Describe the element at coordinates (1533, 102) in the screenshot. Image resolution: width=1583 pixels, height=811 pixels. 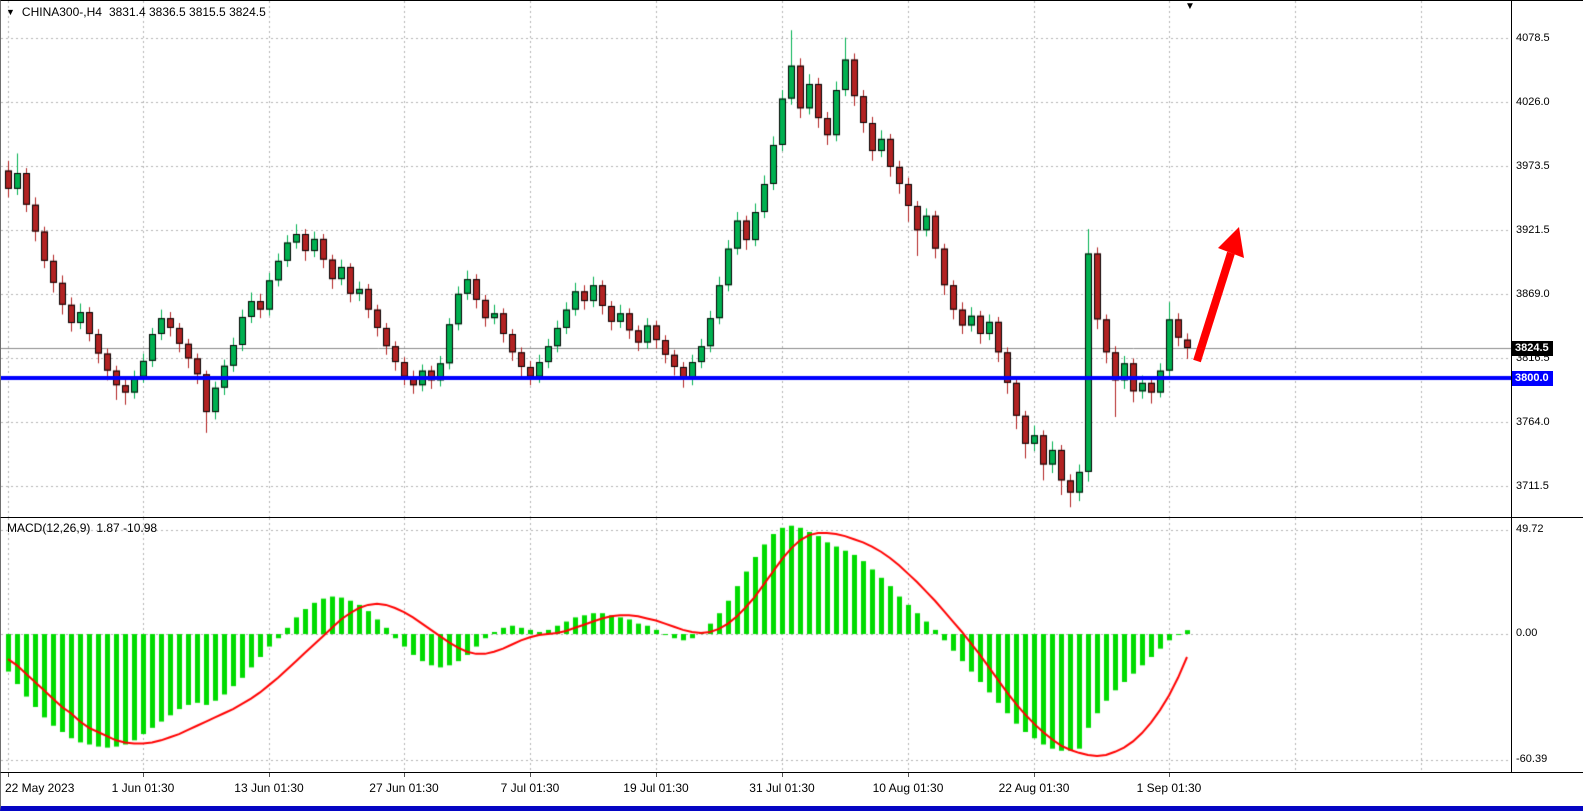
I see `price-axis-tick: 4026.0` at that location.